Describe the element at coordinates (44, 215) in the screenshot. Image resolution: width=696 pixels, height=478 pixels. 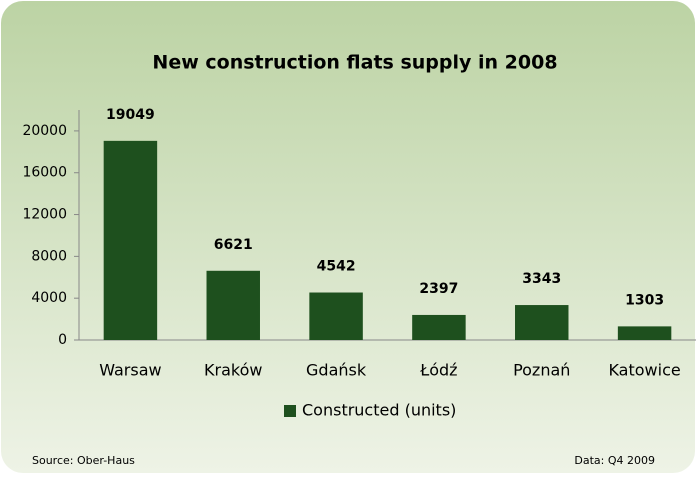
I see `y-tick-label: 12000` at that location.